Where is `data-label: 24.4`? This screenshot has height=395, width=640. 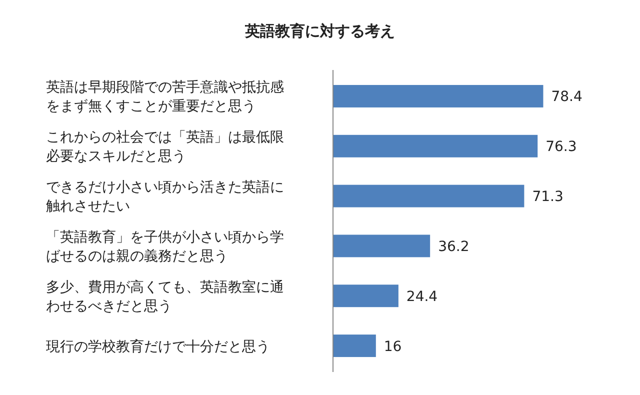 data-label: 24.4 is located at coordinates (422, 296).